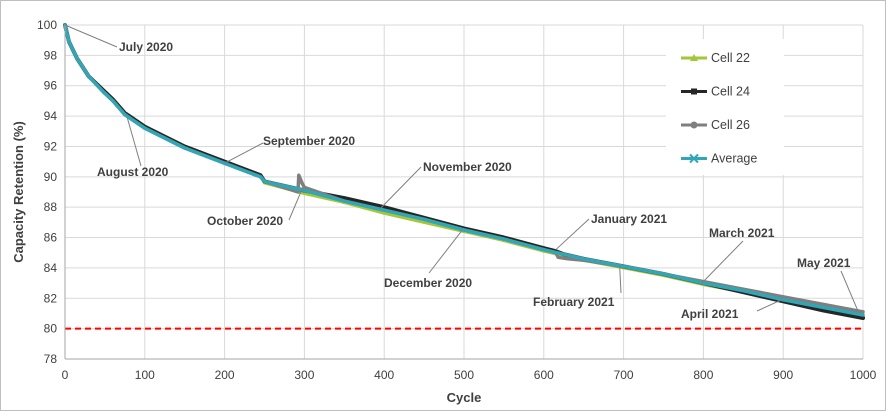 This screenshot has width=886, height=415. What do you see at coordinates (730, 92) in the screenshot?
I see `legend-label-cell-24: Cell 24` at bounding box center [730, 92].